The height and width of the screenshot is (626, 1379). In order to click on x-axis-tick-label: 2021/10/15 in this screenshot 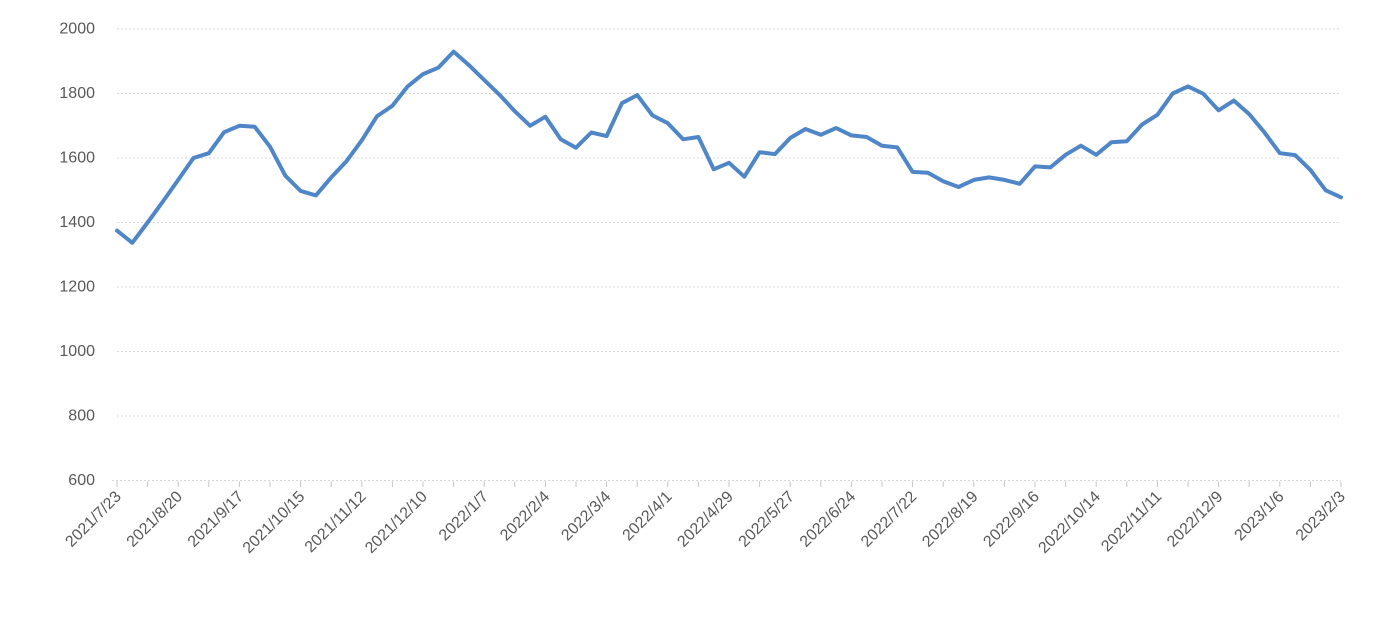, I will do `click(274, 522)`.